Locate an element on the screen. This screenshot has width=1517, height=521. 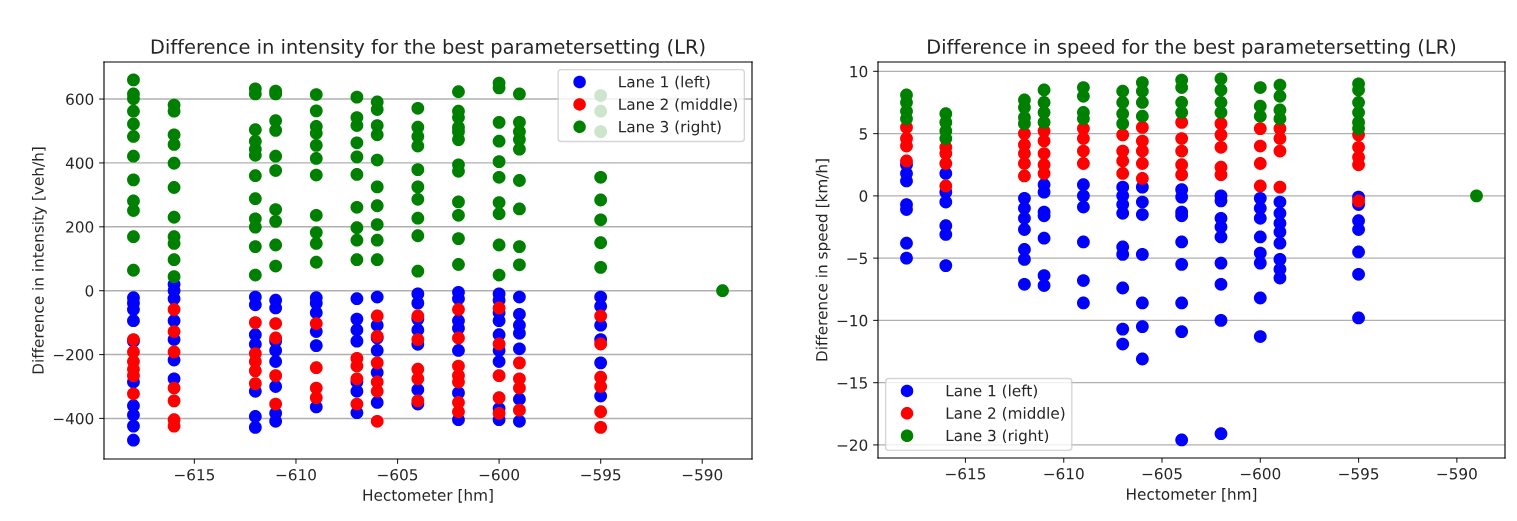
y-tick-label: −5 is located at coordinates (857, 258).